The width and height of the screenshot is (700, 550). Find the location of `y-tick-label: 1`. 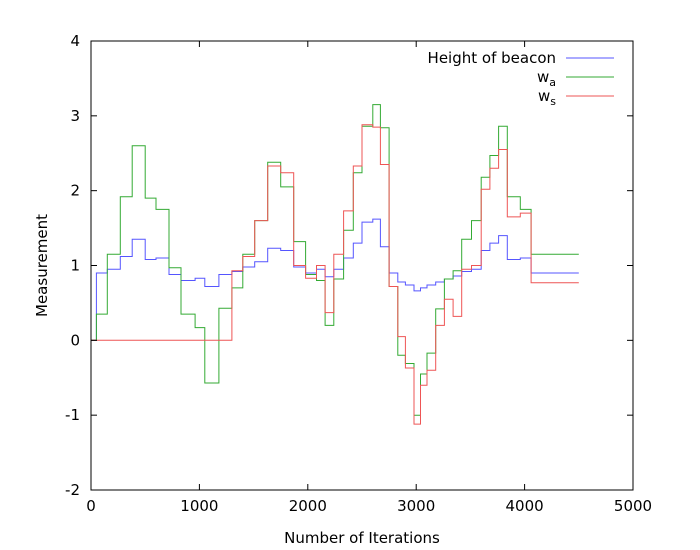

y-tick-label: 1 is located at coordinates (75, 266).